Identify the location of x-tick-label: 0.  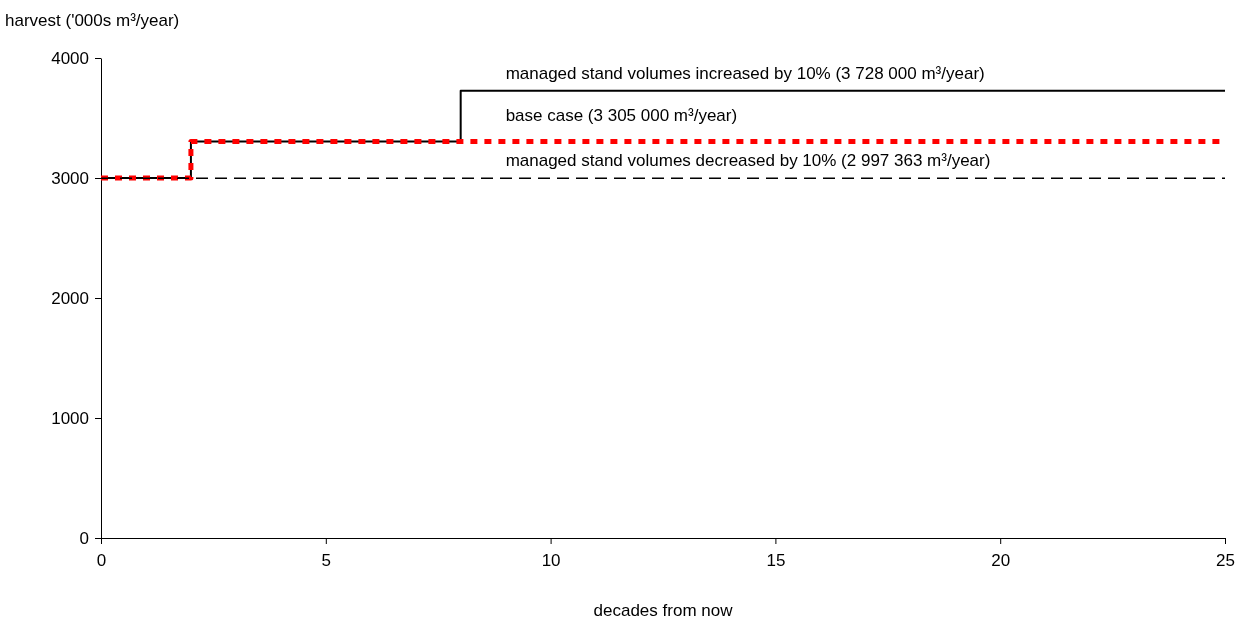
(101, 561).